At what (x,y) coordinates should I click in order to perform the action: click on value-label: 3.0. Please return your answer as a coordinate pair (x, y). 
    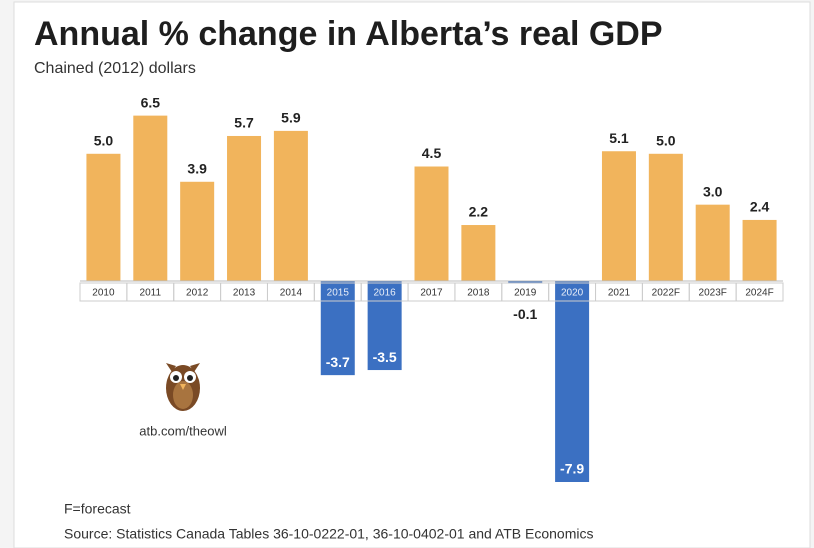
    Looking at the image, I should click on (713, 191).